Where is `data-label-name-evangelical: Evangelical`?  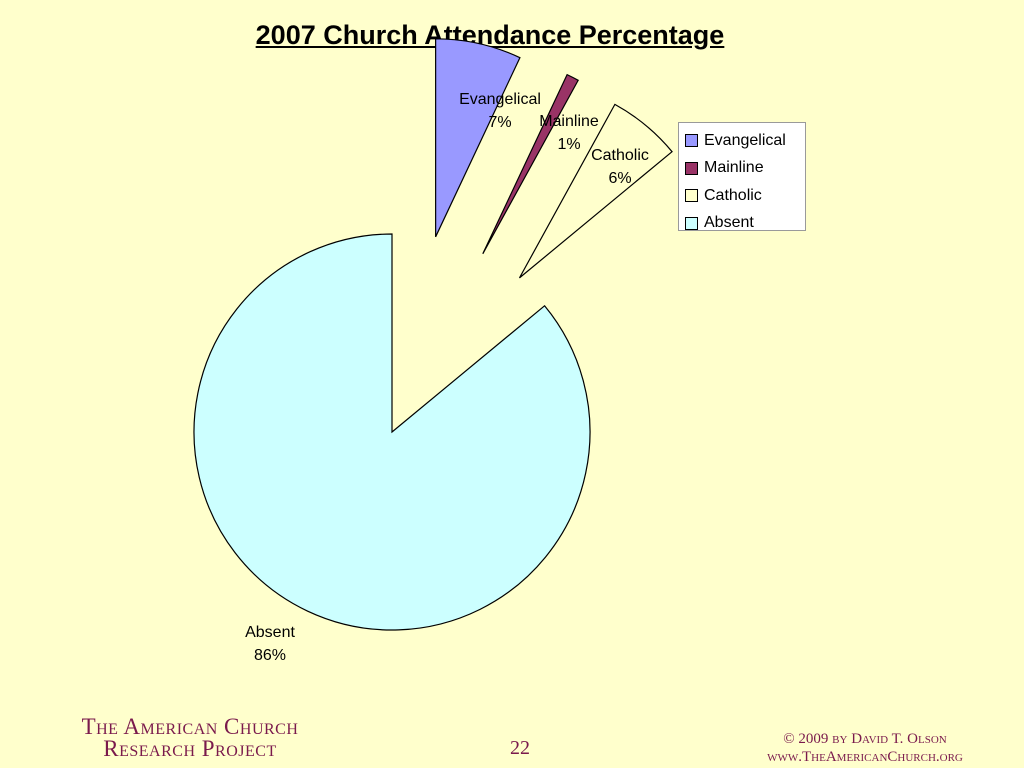 data-label-name-evangelical: Evangelical is located at coordinates (500, 99).